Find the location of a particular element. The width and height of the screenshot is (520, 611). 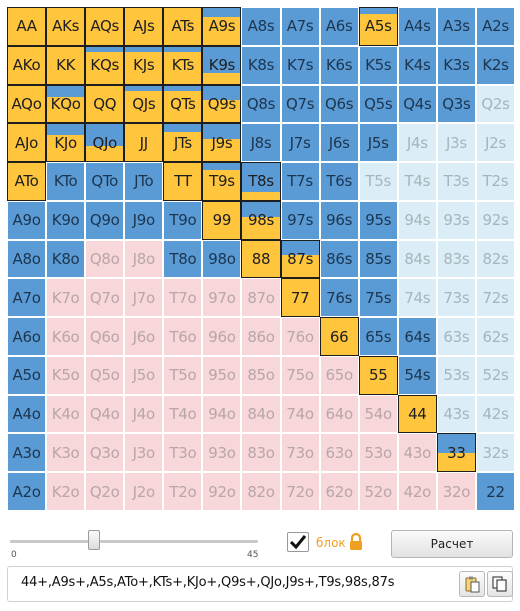

hand-cell: J7s is located at coordinates (300, 143).